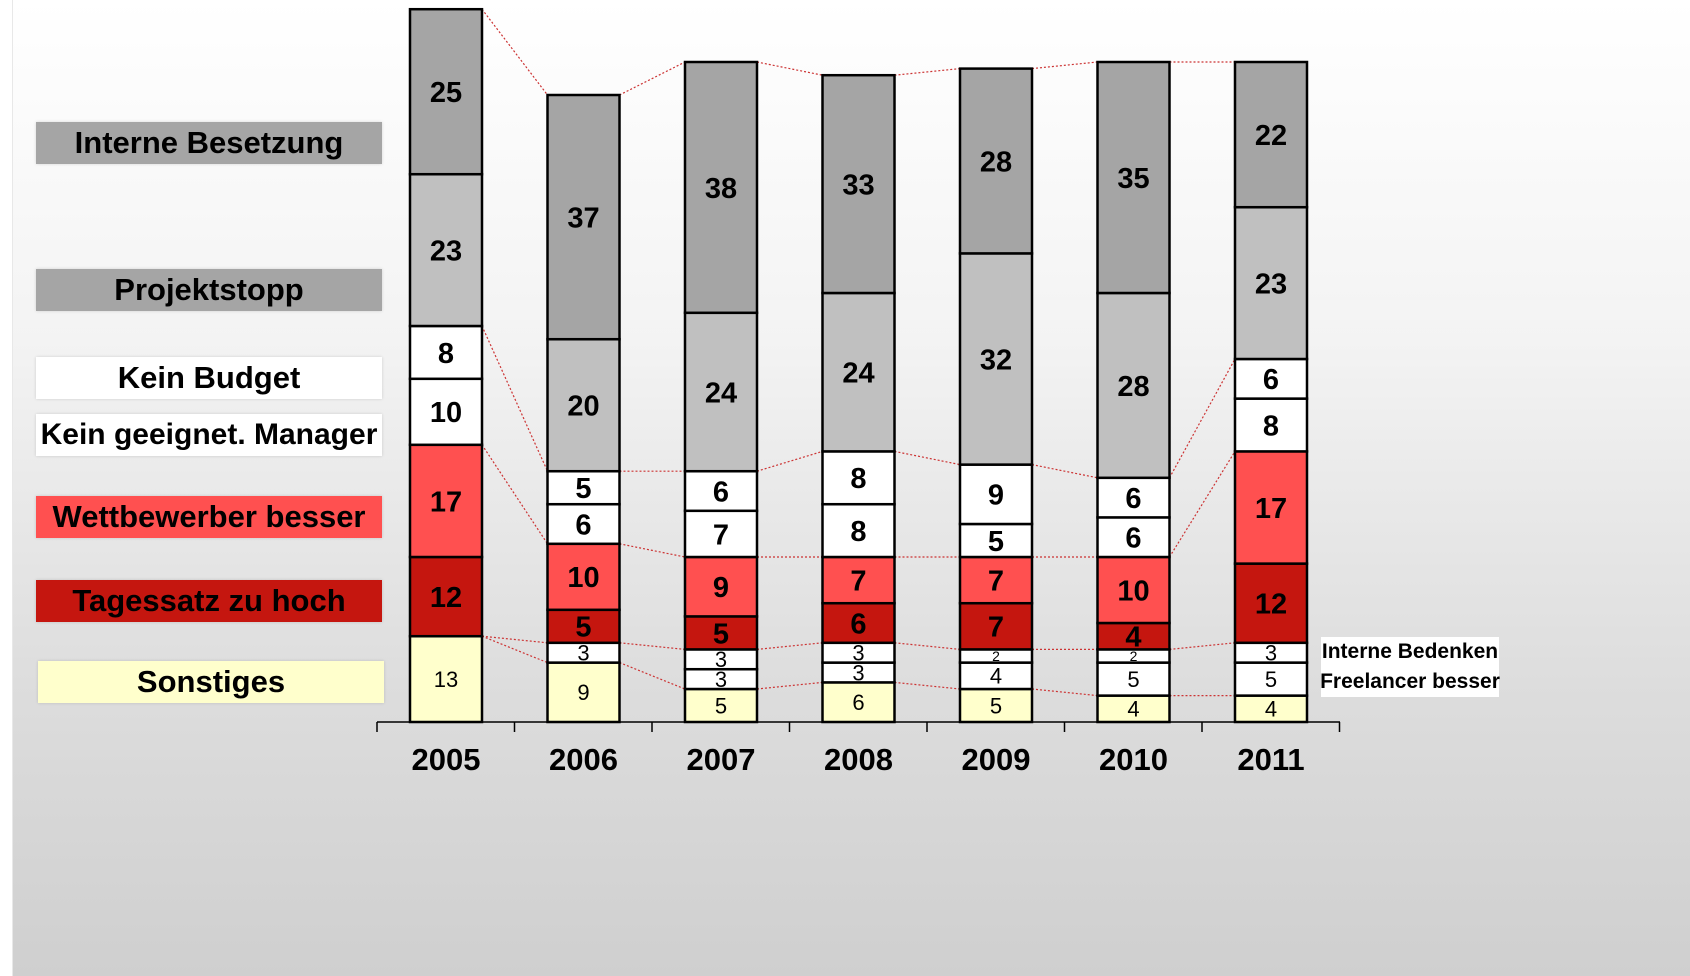  What do you see at coordinates (209, 517) in the screenshot?
I see `legend-wettbewerber-besser: Wettbewerber besser` at bounding box center [209, 517].